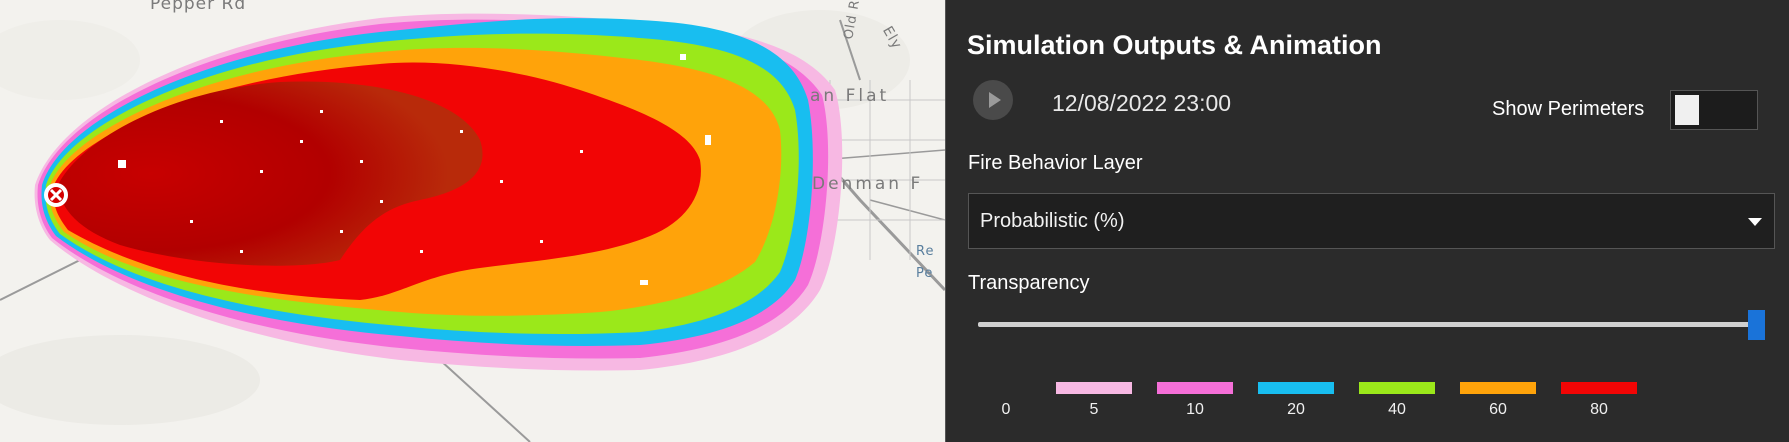  I want to click on panel-title: Simulation Outputs & Animation, so click(1174, 45).